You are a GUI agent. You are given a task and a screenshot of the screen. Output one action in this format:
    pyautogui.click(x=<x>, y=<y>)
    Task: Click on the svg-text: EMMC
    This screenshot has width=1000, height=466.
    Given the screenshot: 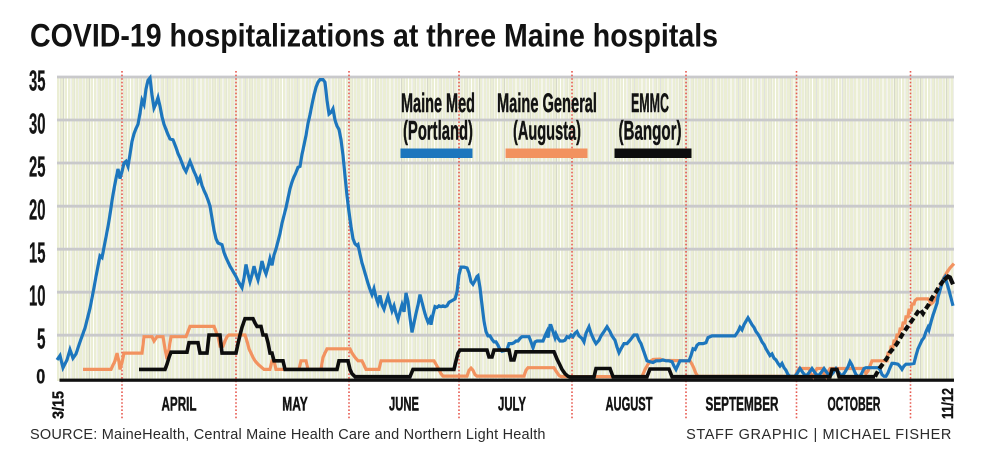 What is the action you would take?
    pyautogui.click(x=650, y=103)
    